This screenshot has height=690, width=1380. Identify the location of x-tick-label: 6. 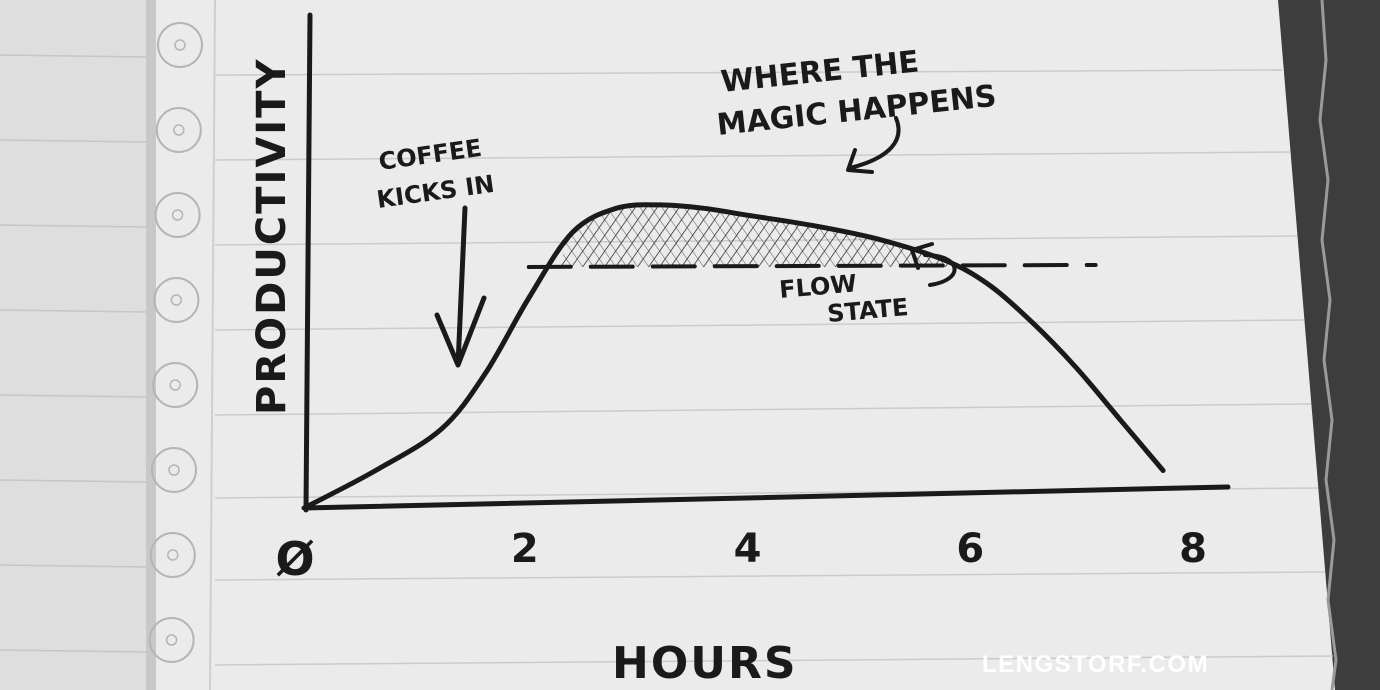
(970, 549).